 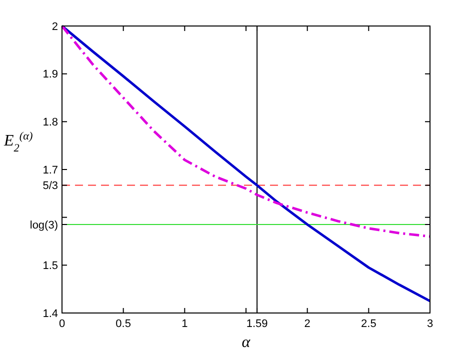 What do you see at coordinates (430, 324) in the screenshot?
I see `x-tick-label: 3` at bounding box center [430, 324].